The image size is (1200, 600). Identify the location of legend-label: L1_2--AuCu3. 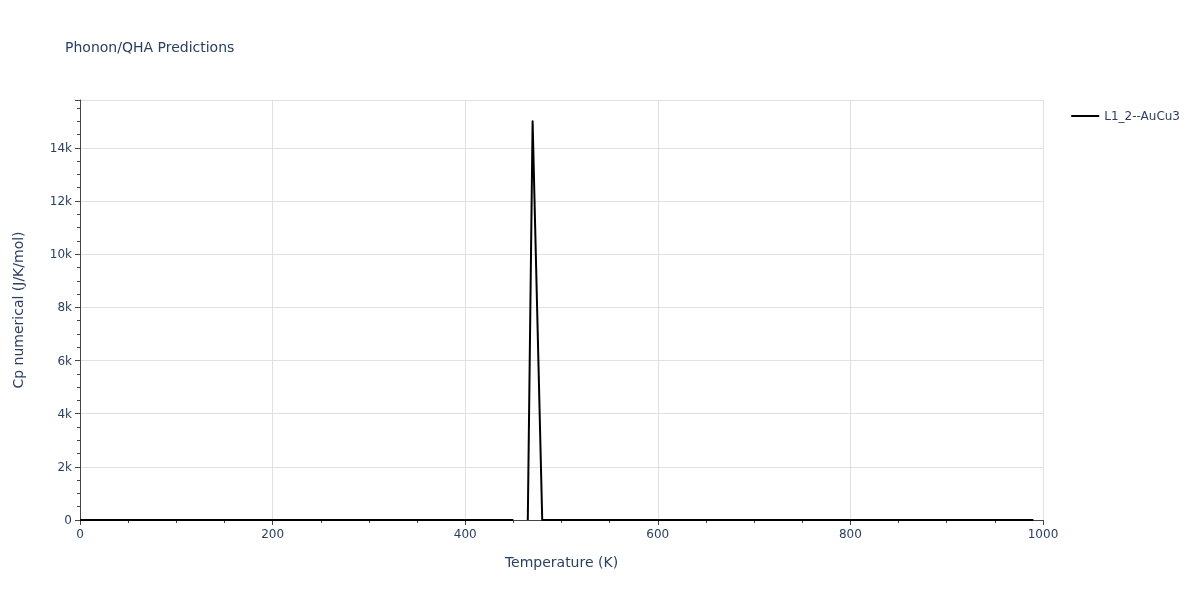
(1142, 116).